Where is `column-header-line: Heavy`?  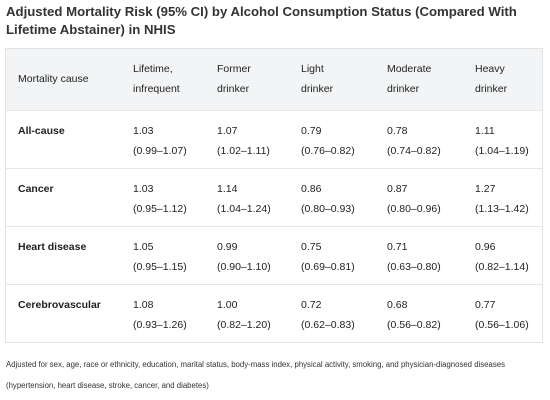 column-header-line: Heavy is located at coordinates (490, 69).